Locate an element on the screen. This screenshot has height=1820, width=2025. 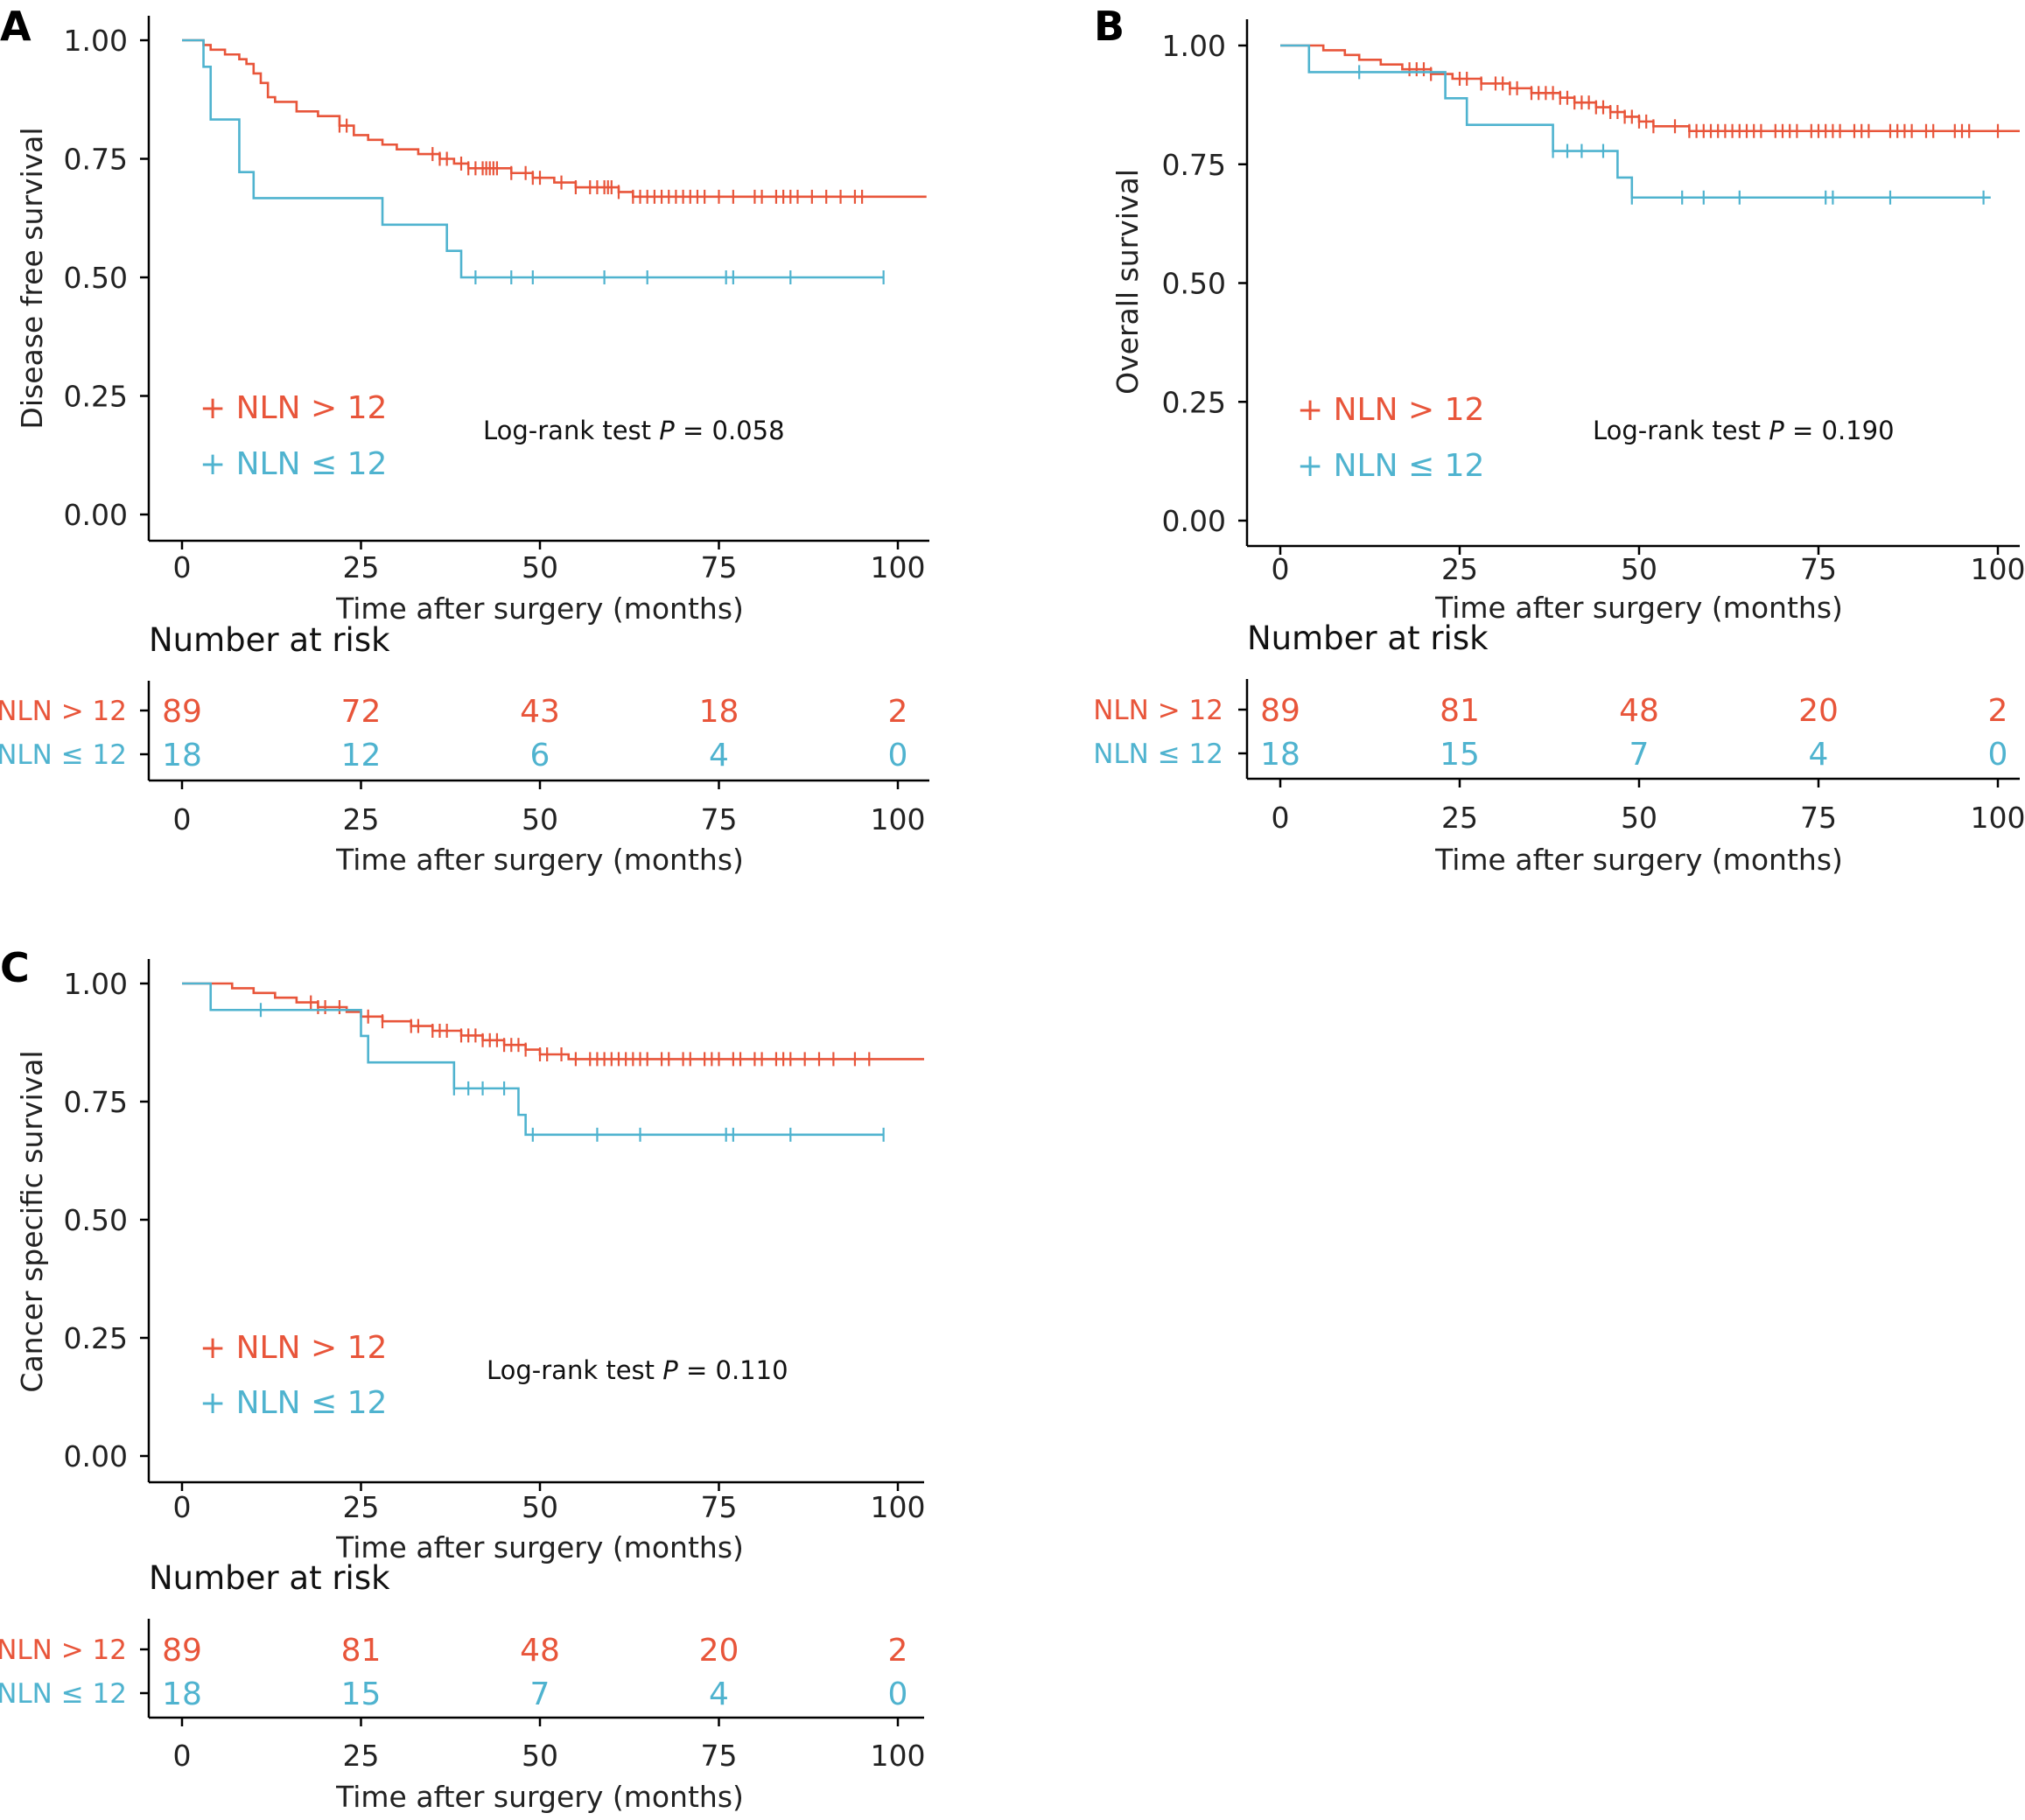
logrank-p-value: = 0.190 is located at coordinates (1839, 430).